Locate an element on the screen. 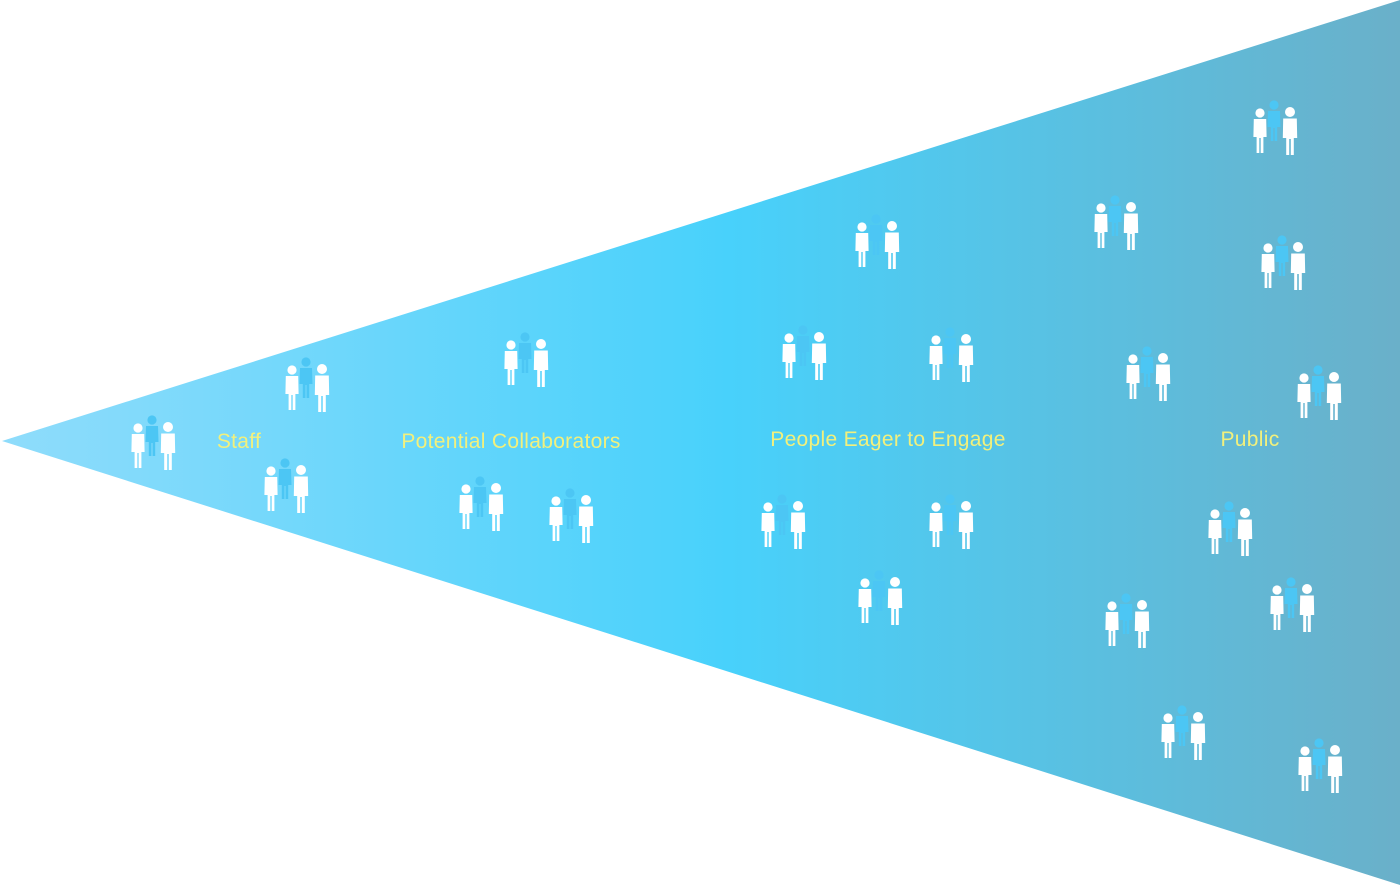 The image size is (1400, 885). segment-label-public: Public is located at coordinates (1250, 439).